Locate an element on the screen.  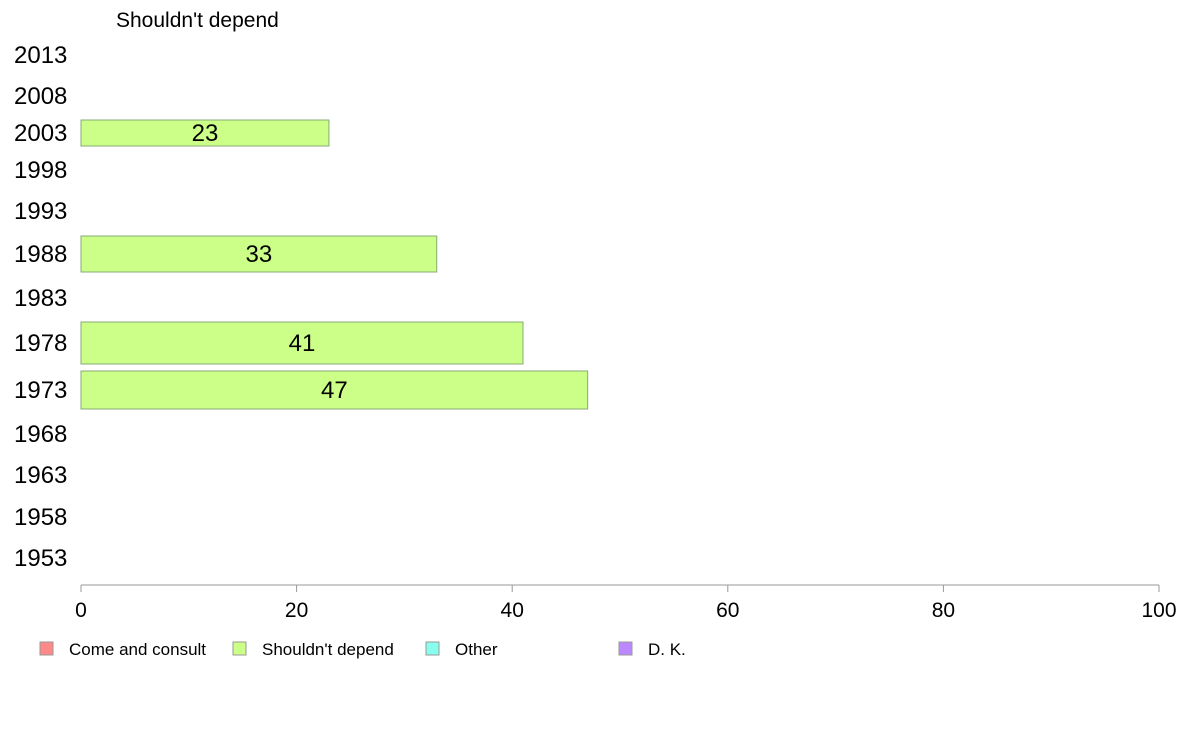
x-tick-label-60: 60 is located at coordinates (727, 610).